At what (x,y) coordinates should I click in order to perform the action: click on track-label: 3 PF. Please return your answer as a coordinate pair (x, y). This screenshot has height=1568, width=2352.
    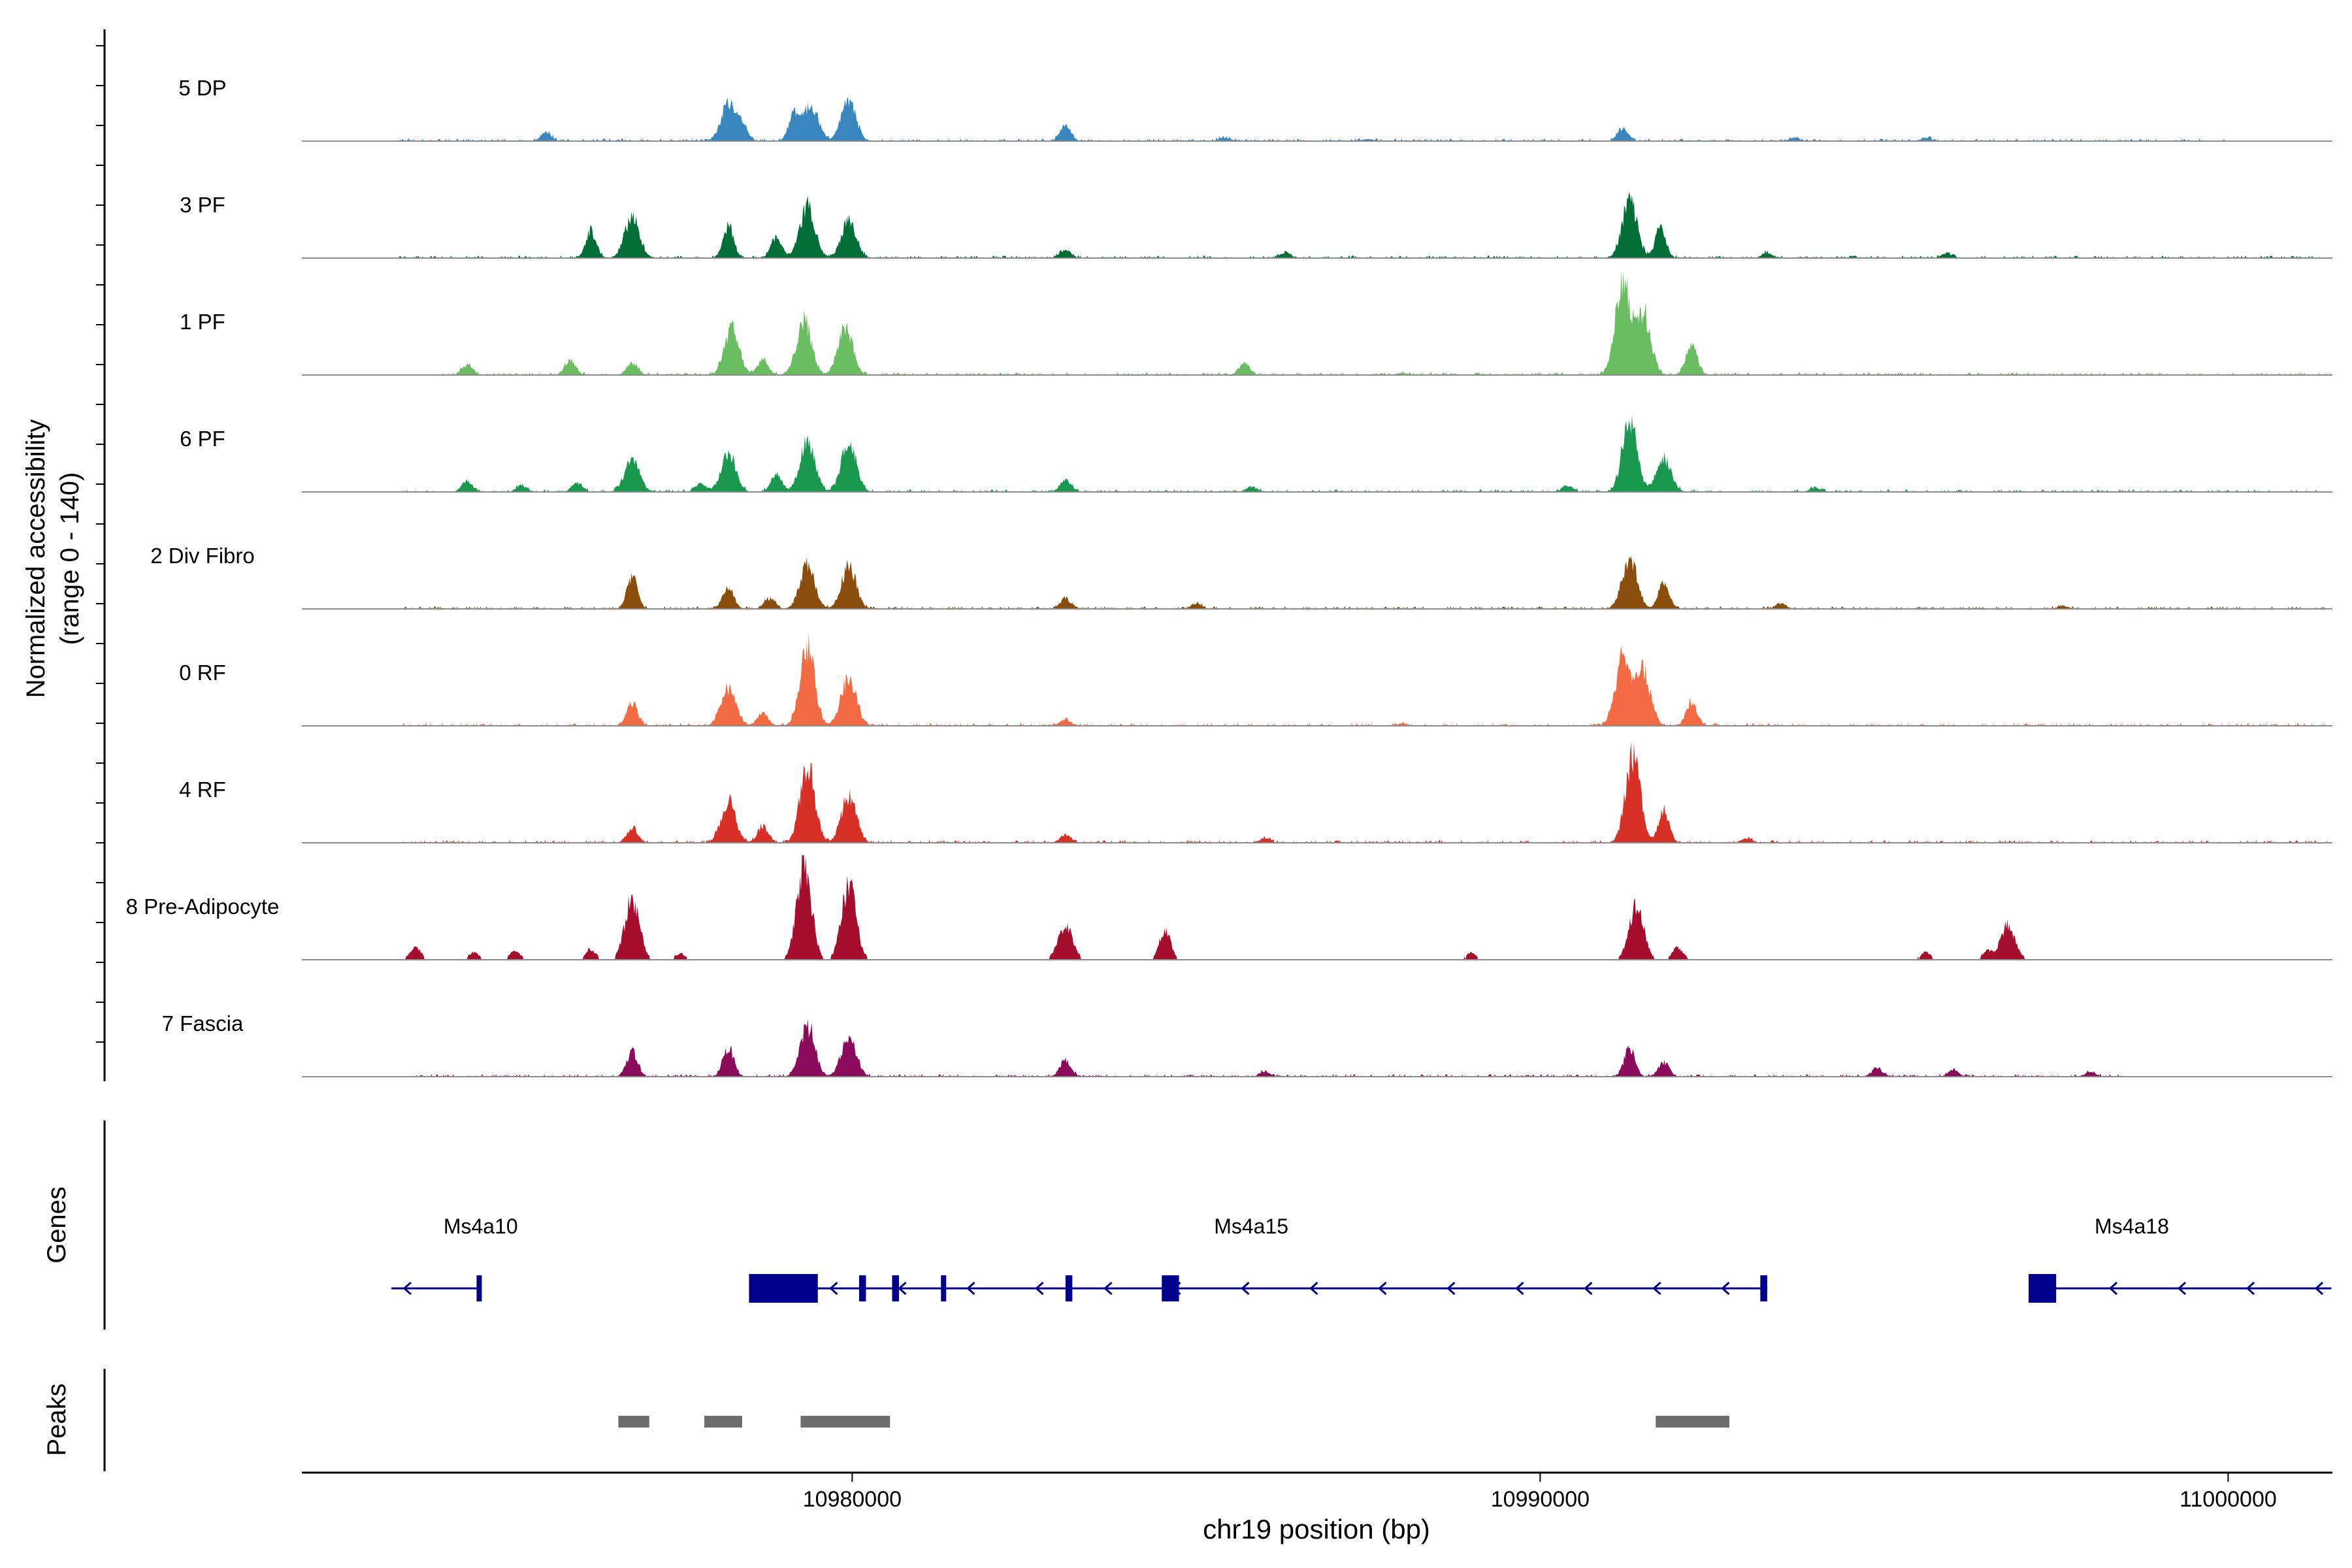
    Looking at the image, I should click on (202, 205).